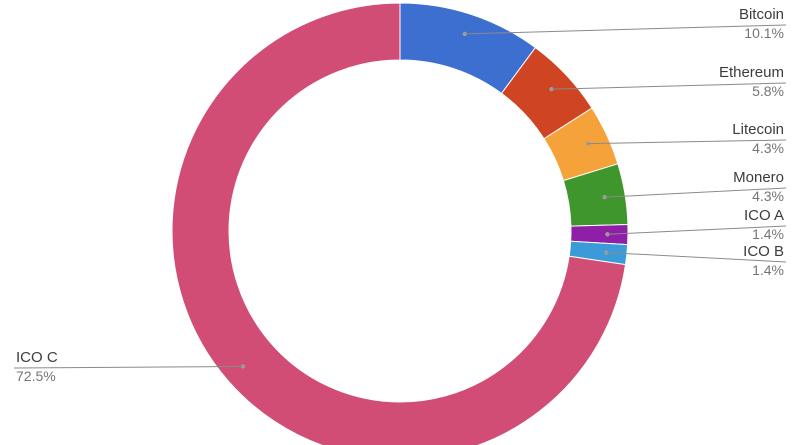  What do you see at coordinates (758, 177) in the screenshot?
I see `label-name-monero: Monero` at bounding box center [758, 177].